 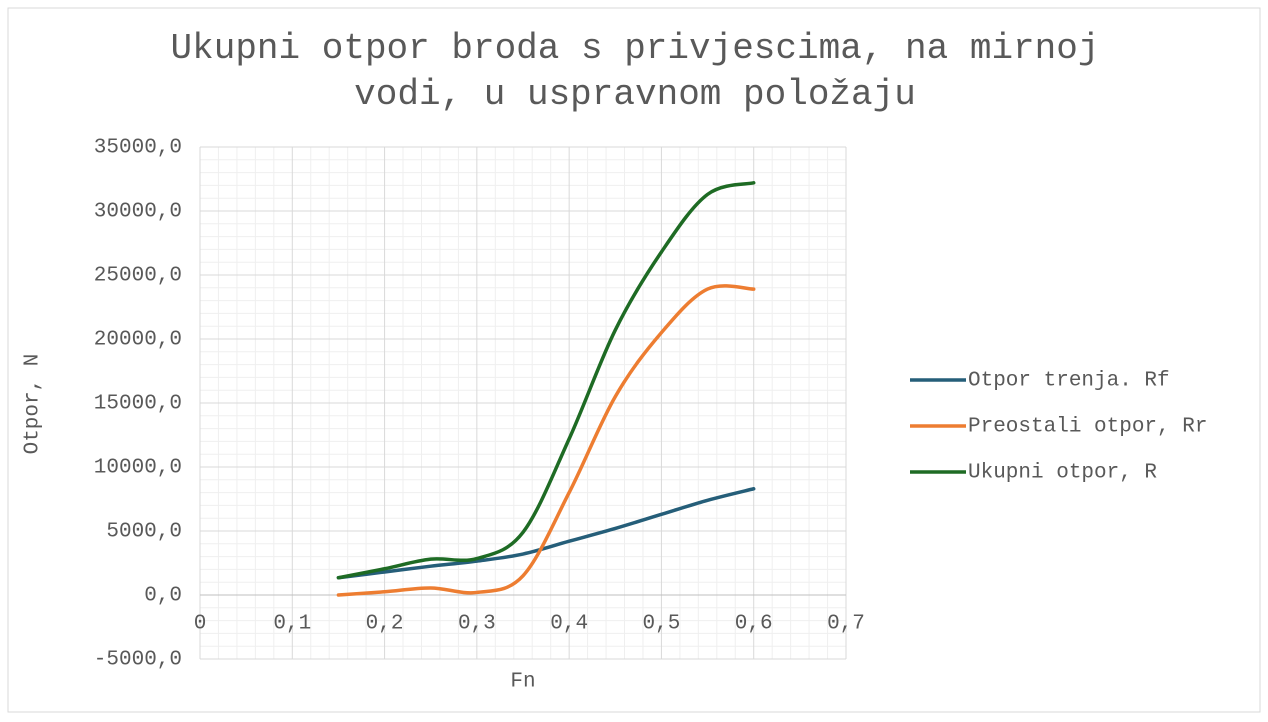 What do you see at coordinates (477, 624) in the screenshot?
I see `x-tick-label: 0,3` at bounding box center [477, 624].